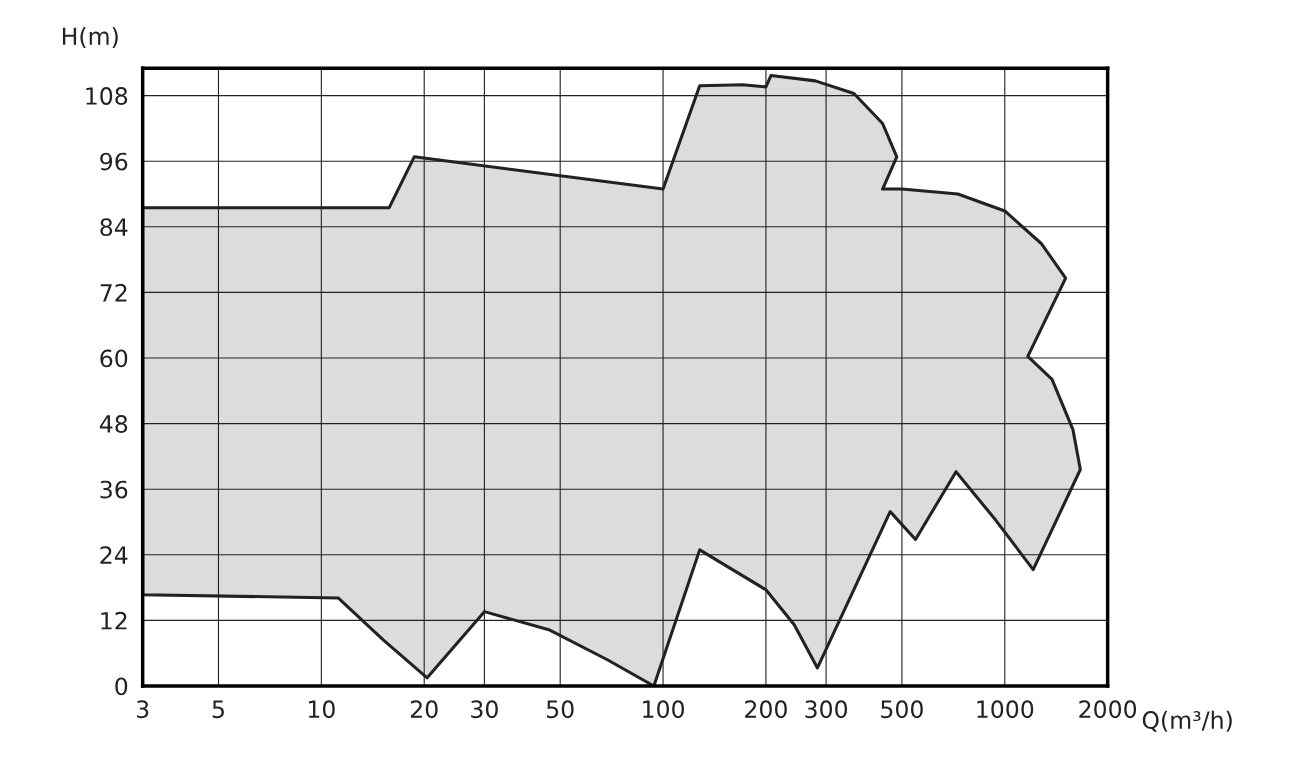 This screenshot has height=776, width=1297. I want to click on y-tick-label: 60, so click(114, 358).